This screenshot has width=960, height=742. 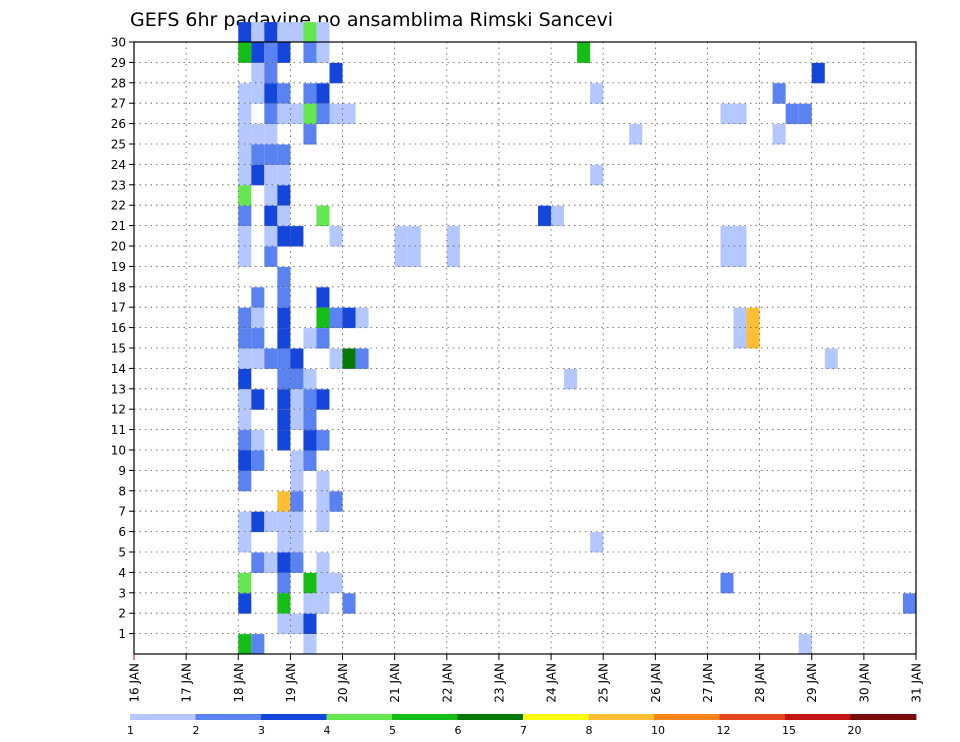 What do you see at coordinates (118, 43) in the screenshot?
I see `y-tick-label: 30` at bounding box center [118, 43].